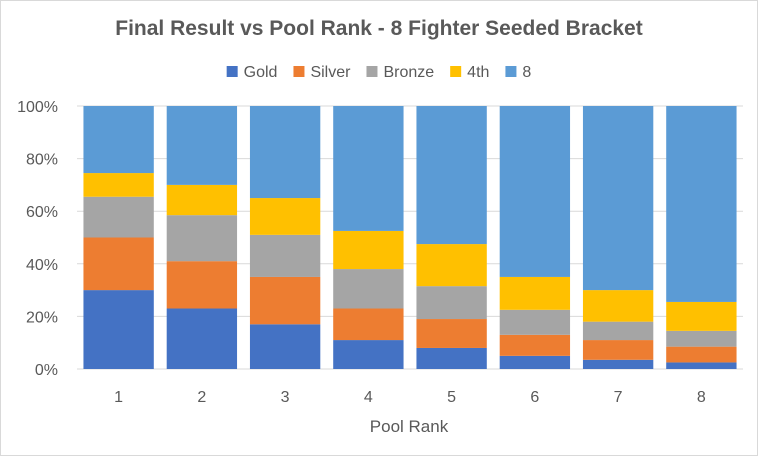 This screenshot has width=758, height=456. What do you see at coordinates (368, 397) in the screenshot?
I see `x-tick-label: 4` at bounding box center [368, 397].